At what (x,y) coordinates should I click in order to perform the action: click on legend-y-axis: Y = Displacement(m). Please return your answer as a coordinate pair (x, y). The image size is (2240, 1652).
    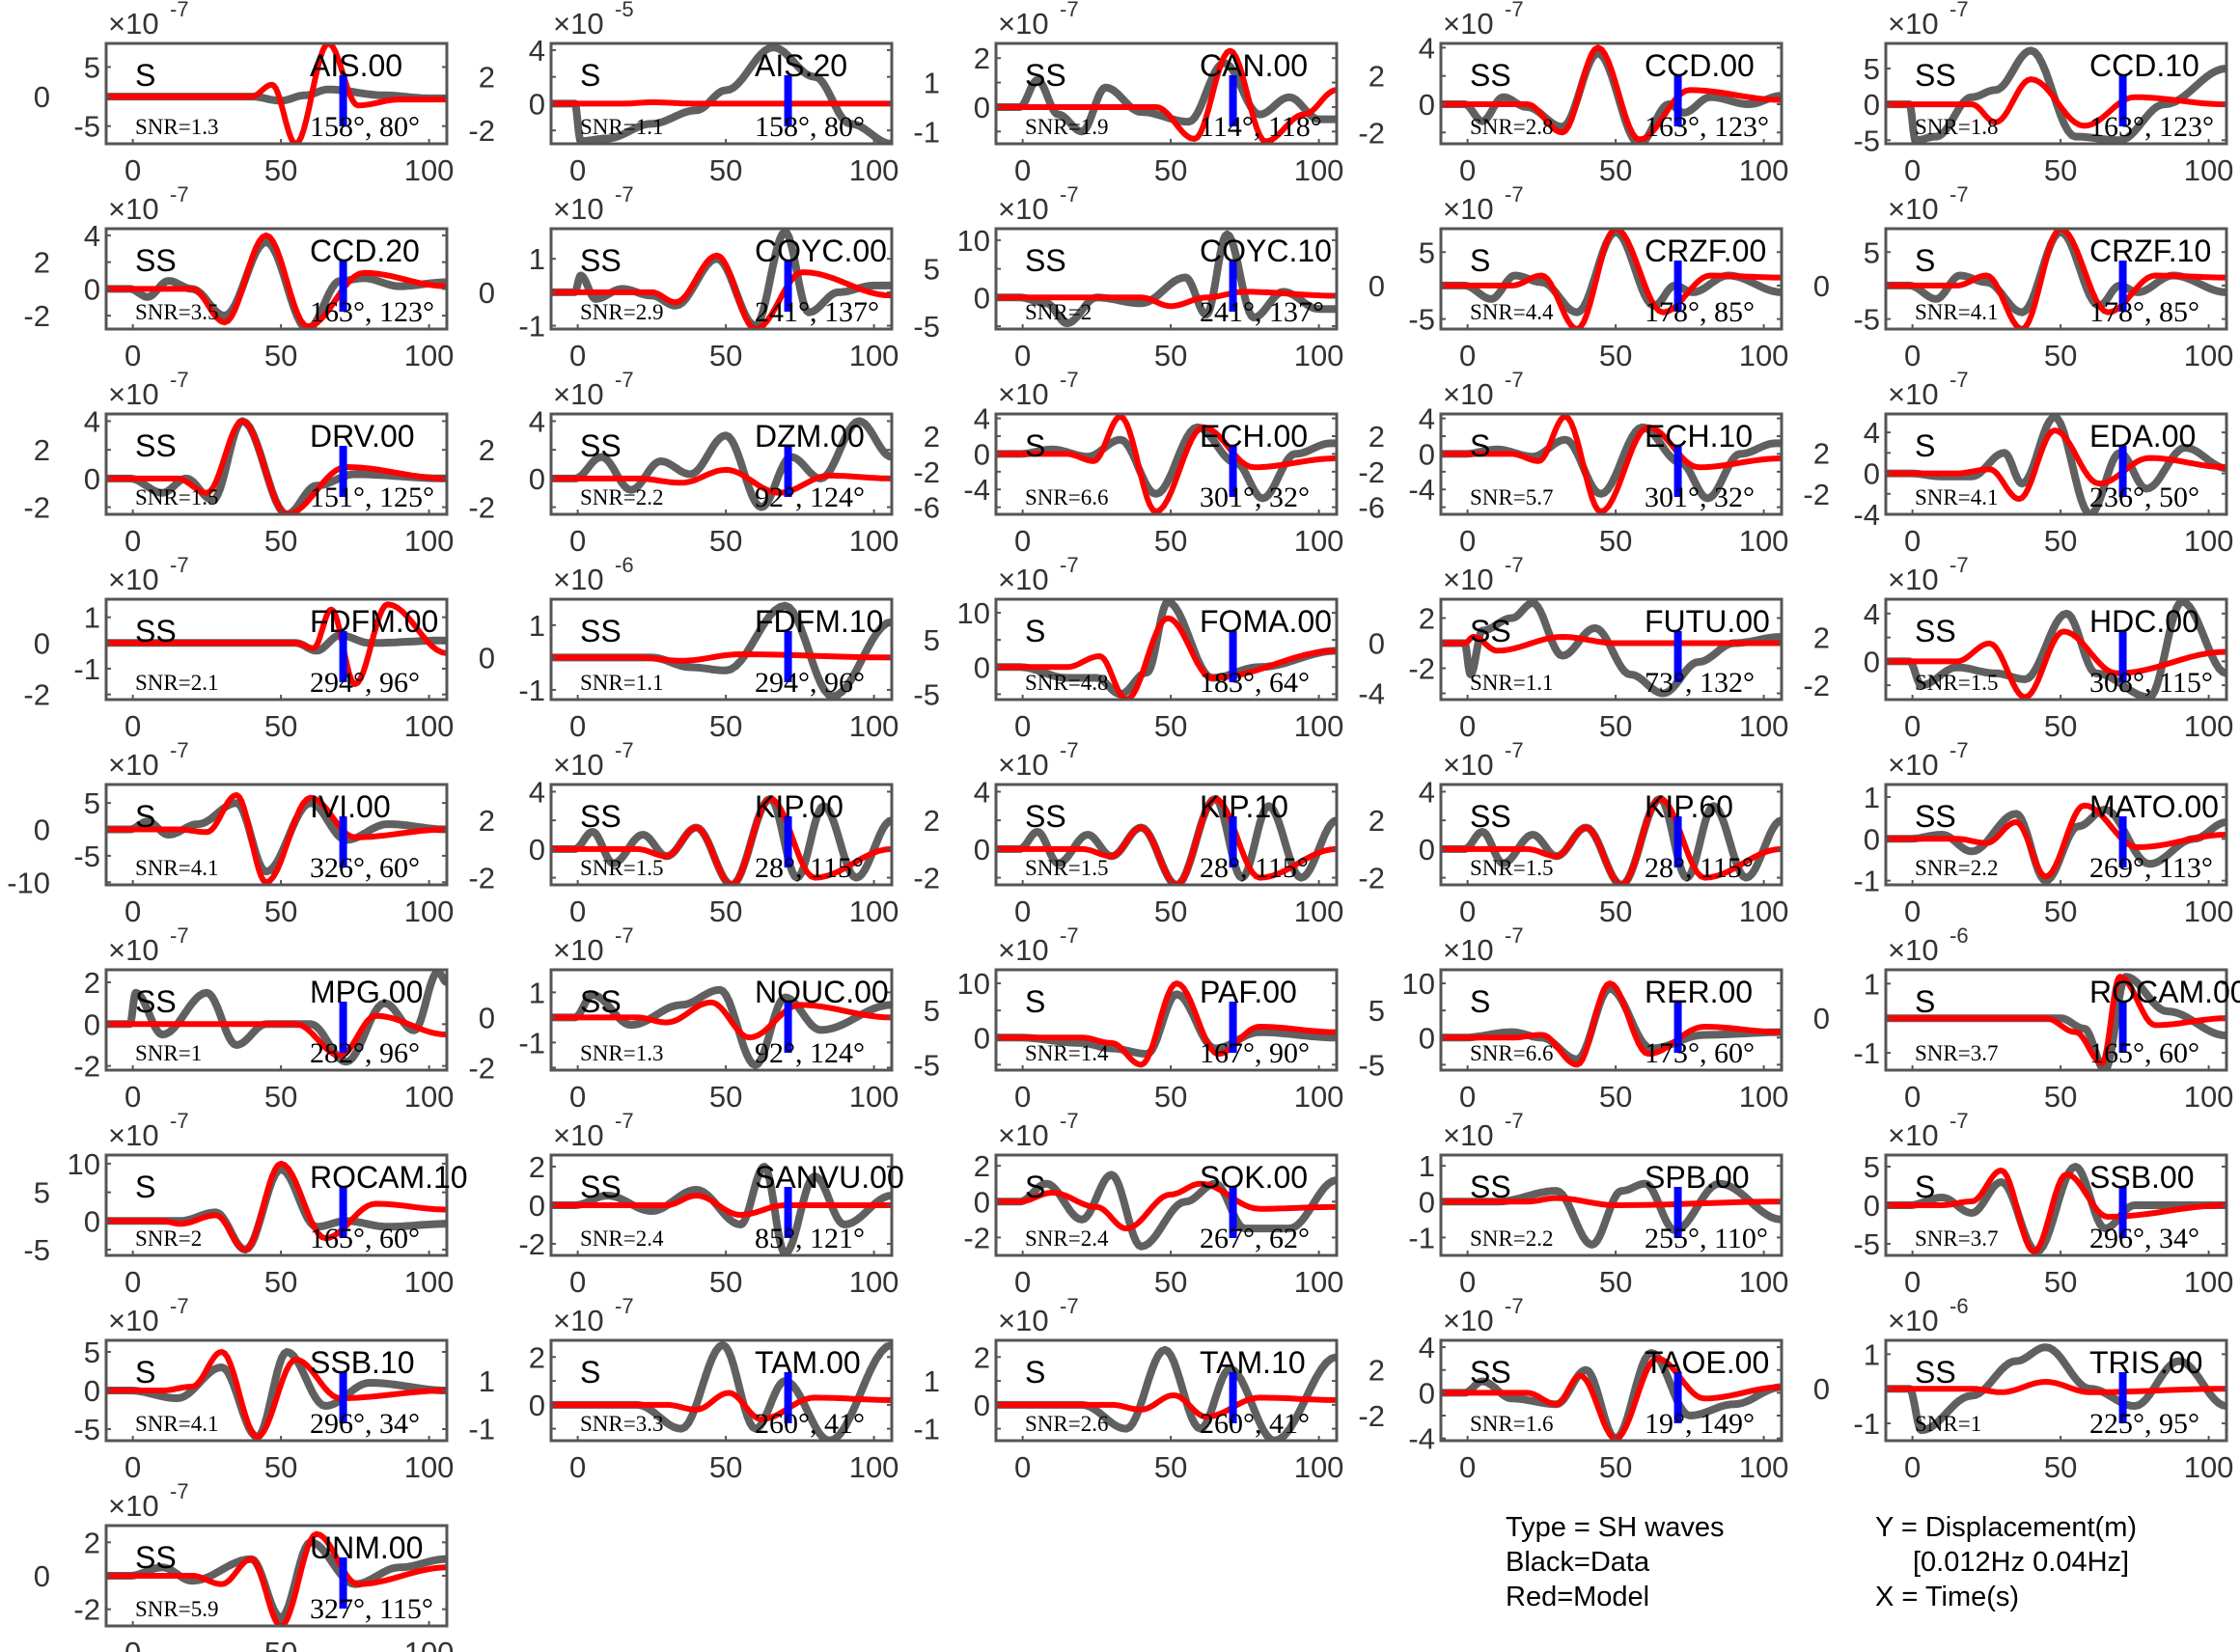
    Looking at the image, I should click on (2006, 1527).